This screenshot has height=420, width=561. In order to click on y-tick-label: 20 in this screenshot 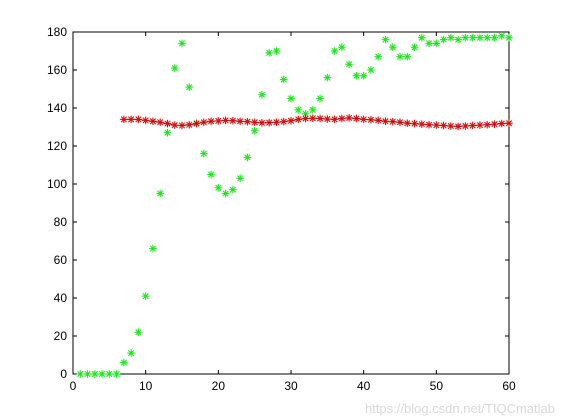, I will do `click(61, 336)`.